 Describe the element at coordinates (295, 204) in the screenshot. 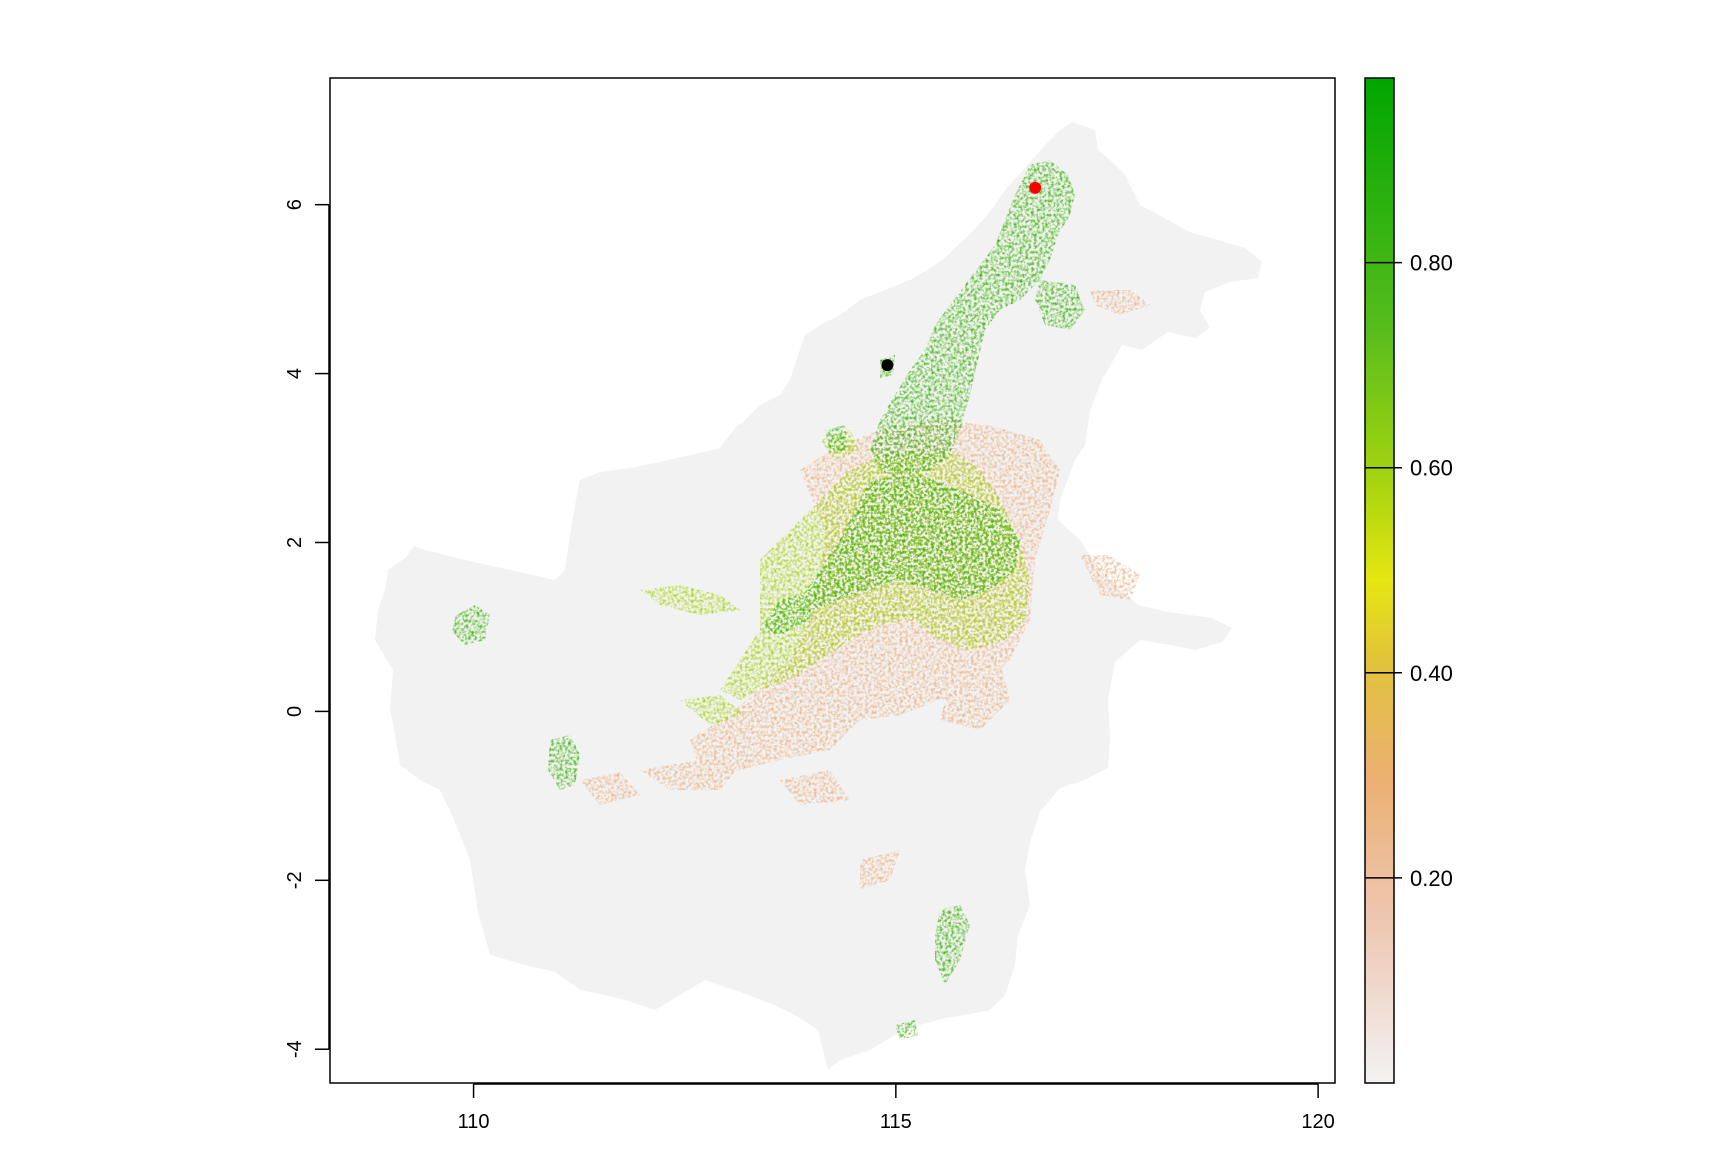

I see `y-tick-label: 6` at that location.